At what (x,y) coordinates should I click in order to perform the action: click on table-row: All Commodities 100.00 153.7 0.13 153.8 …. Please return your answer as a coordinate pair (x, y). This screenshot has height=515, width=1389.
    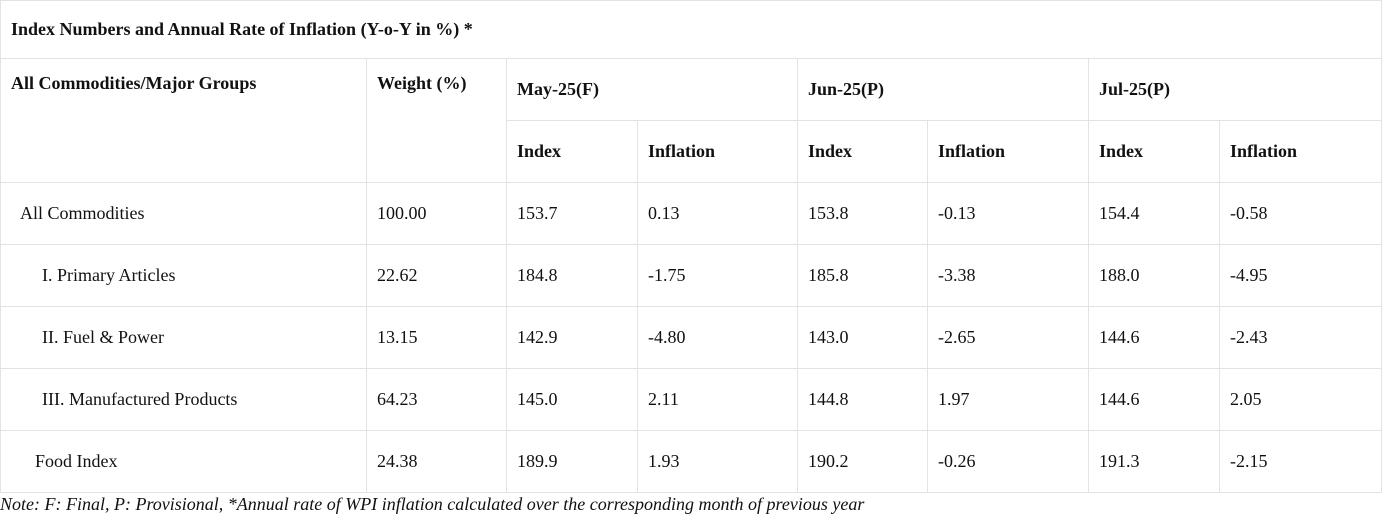
    Looking at the image, I should click on (691, 213).